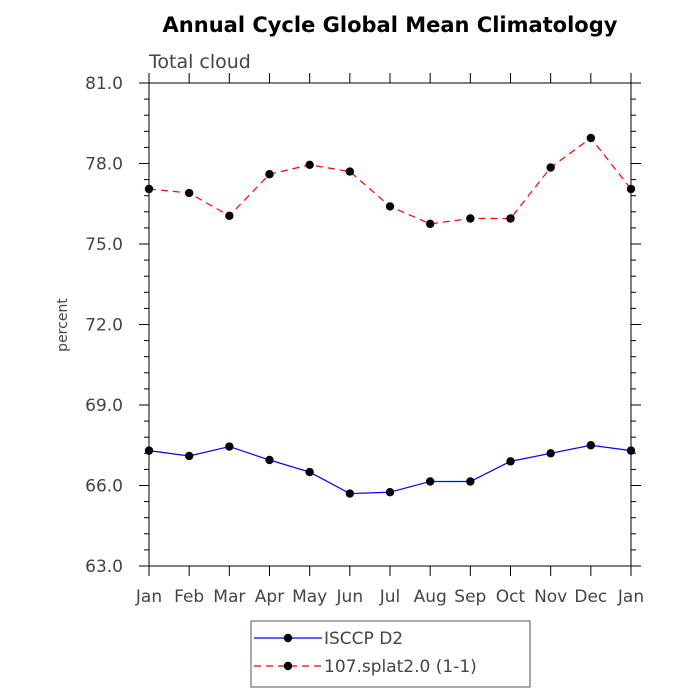 Image resolution: width=700 pixels, height=700 pixels. I want to click on legend-box, so click(390, 654).